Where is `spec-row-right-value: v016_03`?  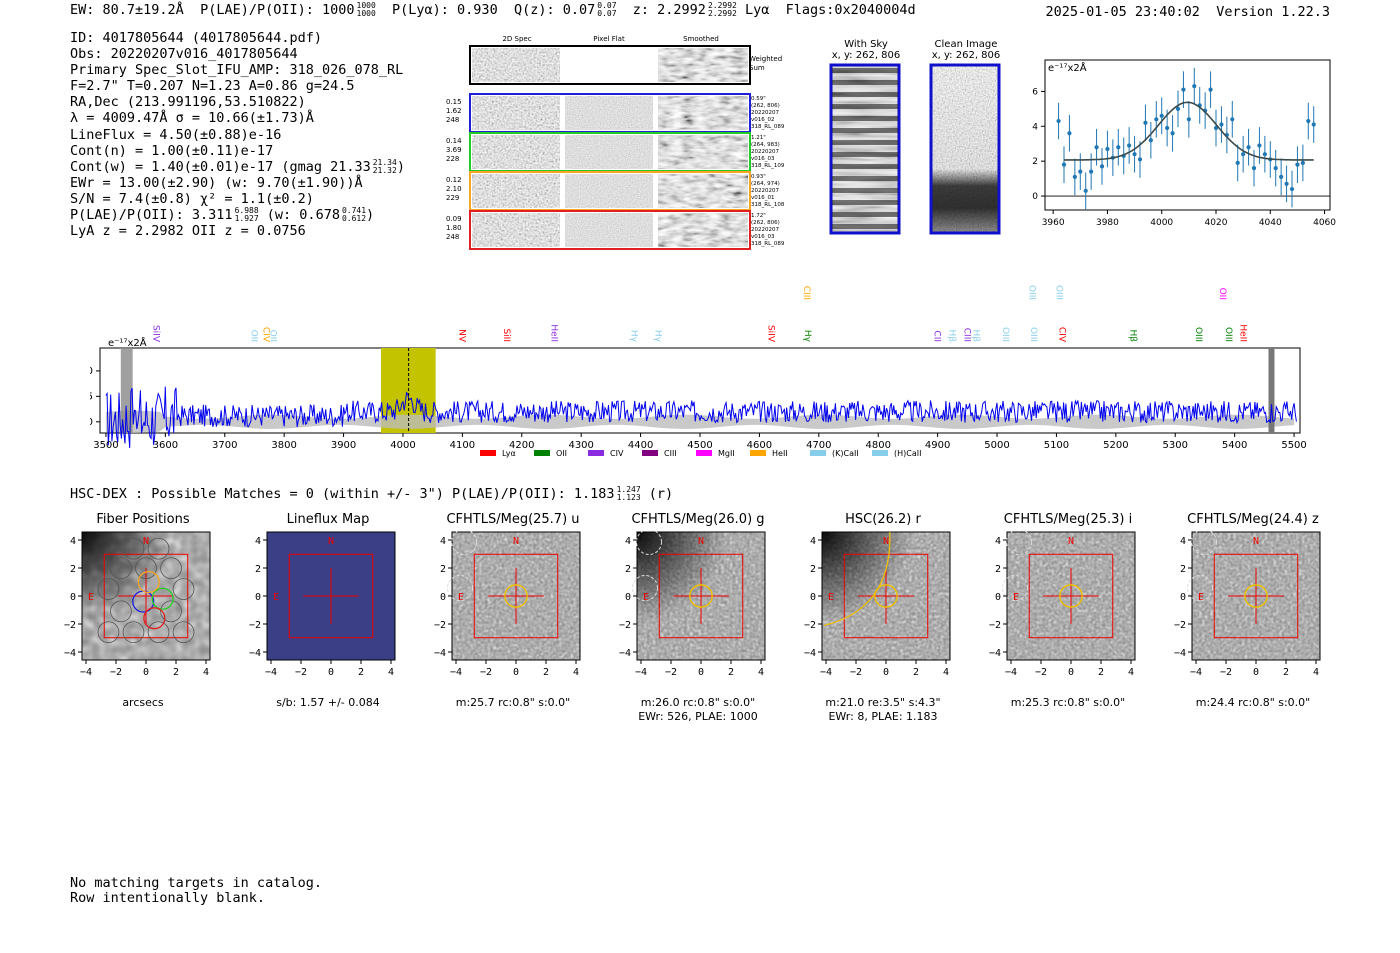 spec-row-right-value: v016_03 is located at coordinates (763, 159).